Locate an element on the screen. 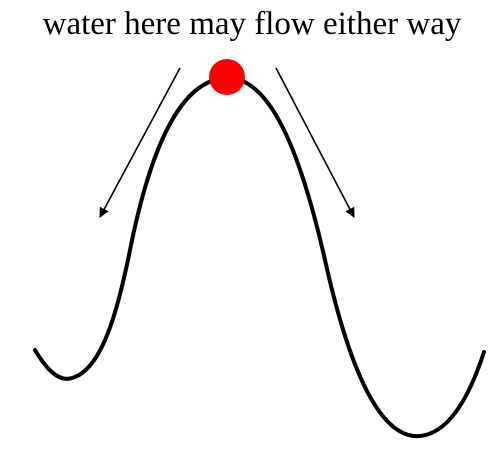 The image size is (504, 456). left-flow-arrow is located at coordinates (140, 142).